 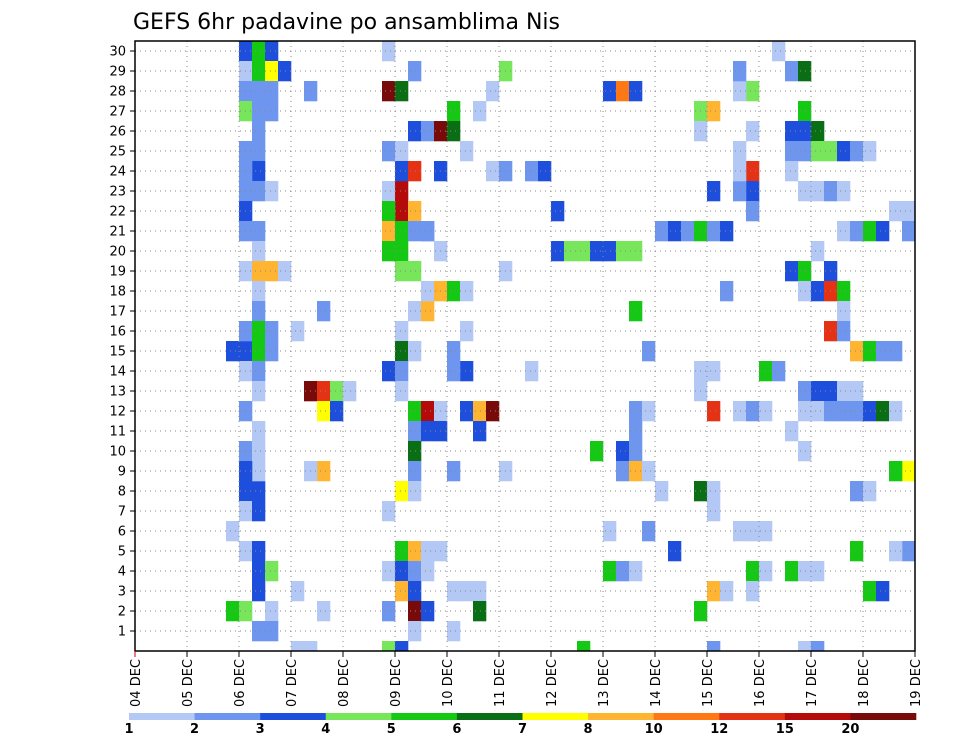 What do you see at coordinates (325, 729) in the screenshot?
I see `colorbar-label: 4` at bounding box center [325, 729].